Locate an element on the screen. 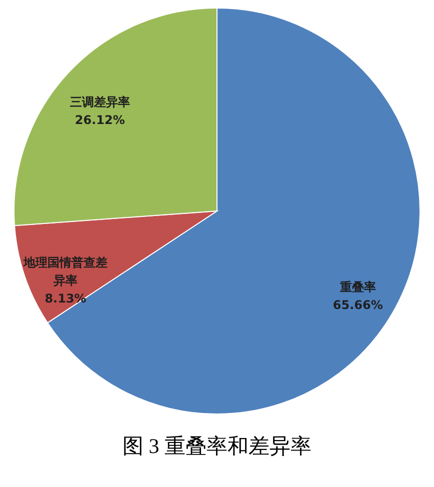 This screenshot has width=434, height=487. data-label: 65.66% is located at coordinates (357, 305).